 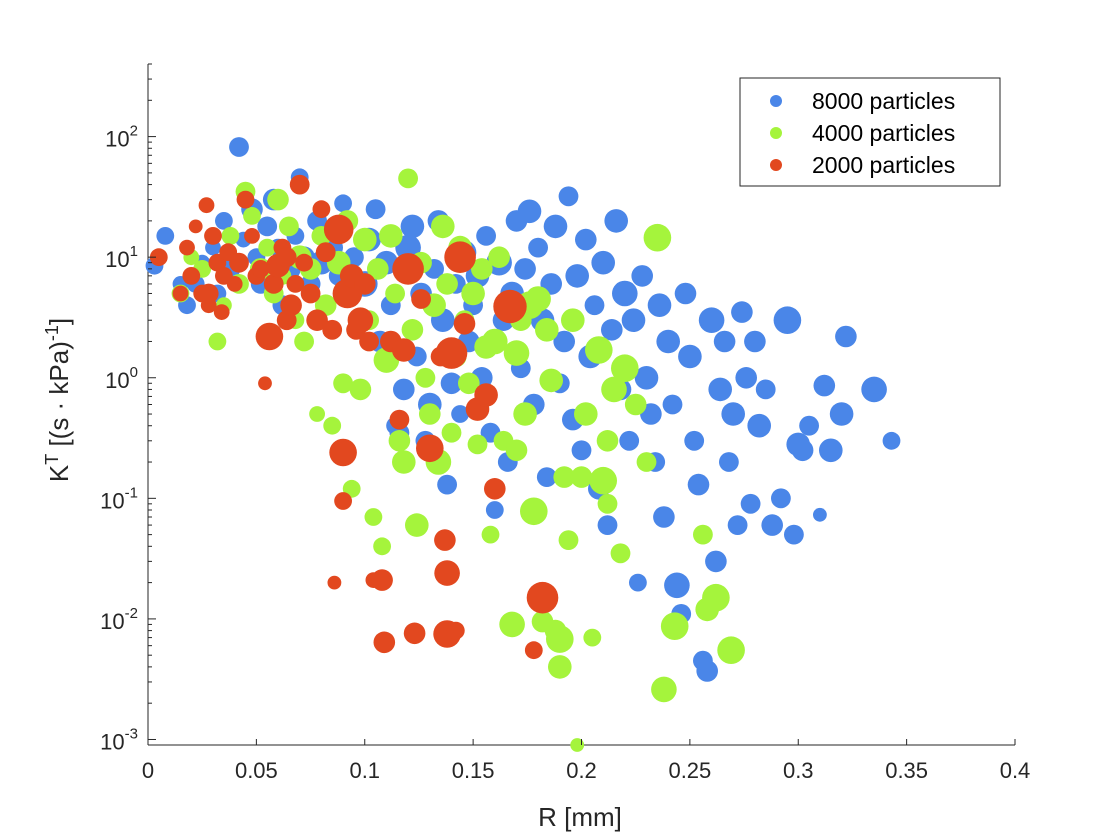 What do you see at coordinates (883, 133) in the screenshot?
I see `legend-label-4000: 4000 particles` at bounding box center [883, 133].